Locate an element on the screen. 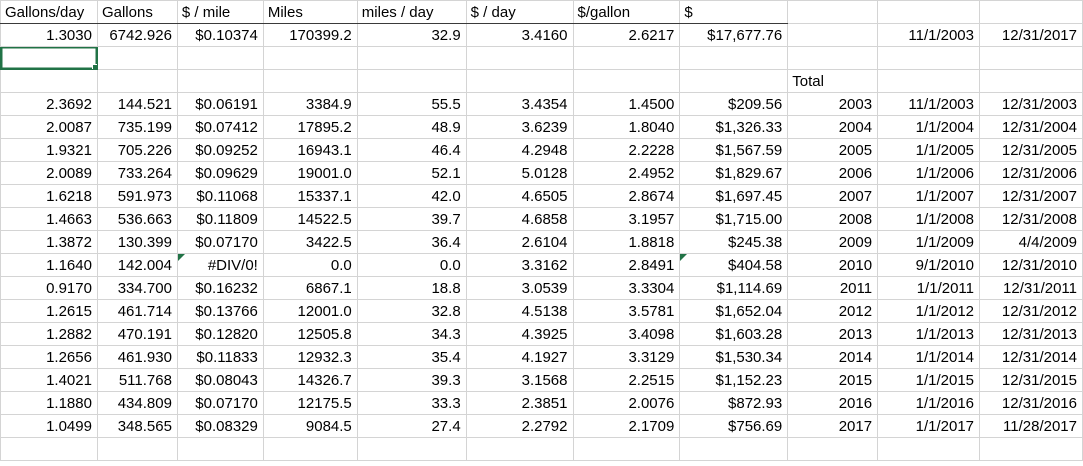  cell: $0.16232 is located at coordinates (220, 288).